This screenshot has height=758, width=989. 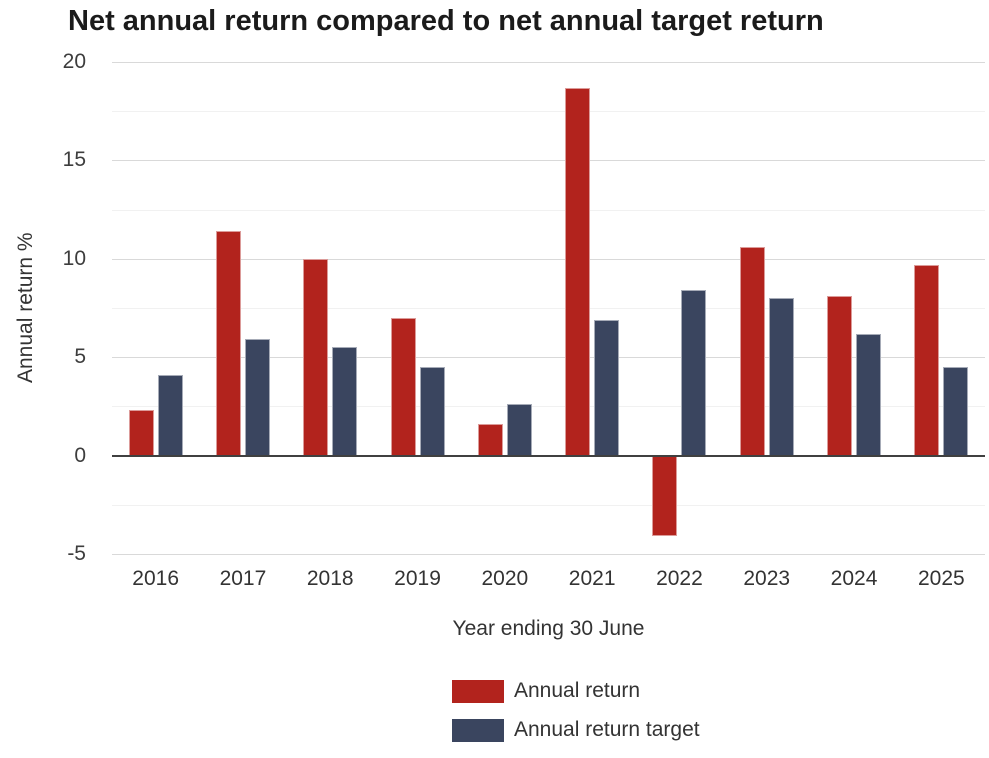 What do you see at coordinates (752, 351) in the screenshot?
I see `bar-annual-return-2023` at bounding box center [752, 351].